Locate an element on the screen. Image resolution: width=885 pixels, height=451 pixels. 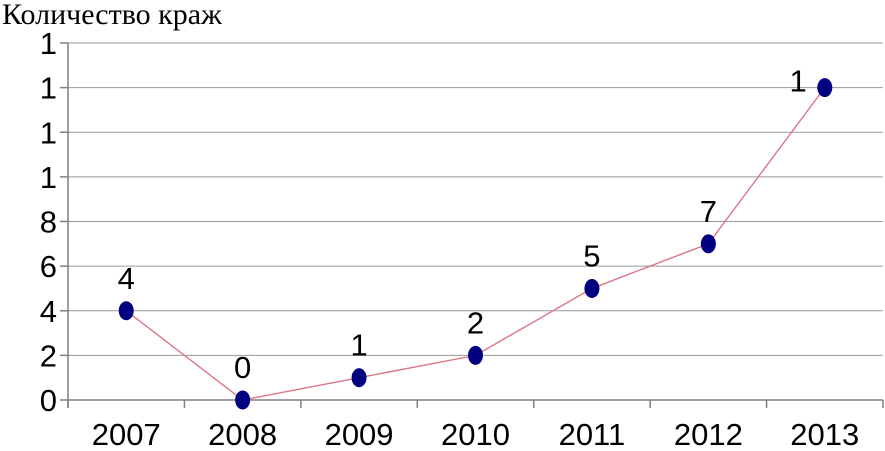
x-tick-label: 2009 is located at coordinates (359, 434).